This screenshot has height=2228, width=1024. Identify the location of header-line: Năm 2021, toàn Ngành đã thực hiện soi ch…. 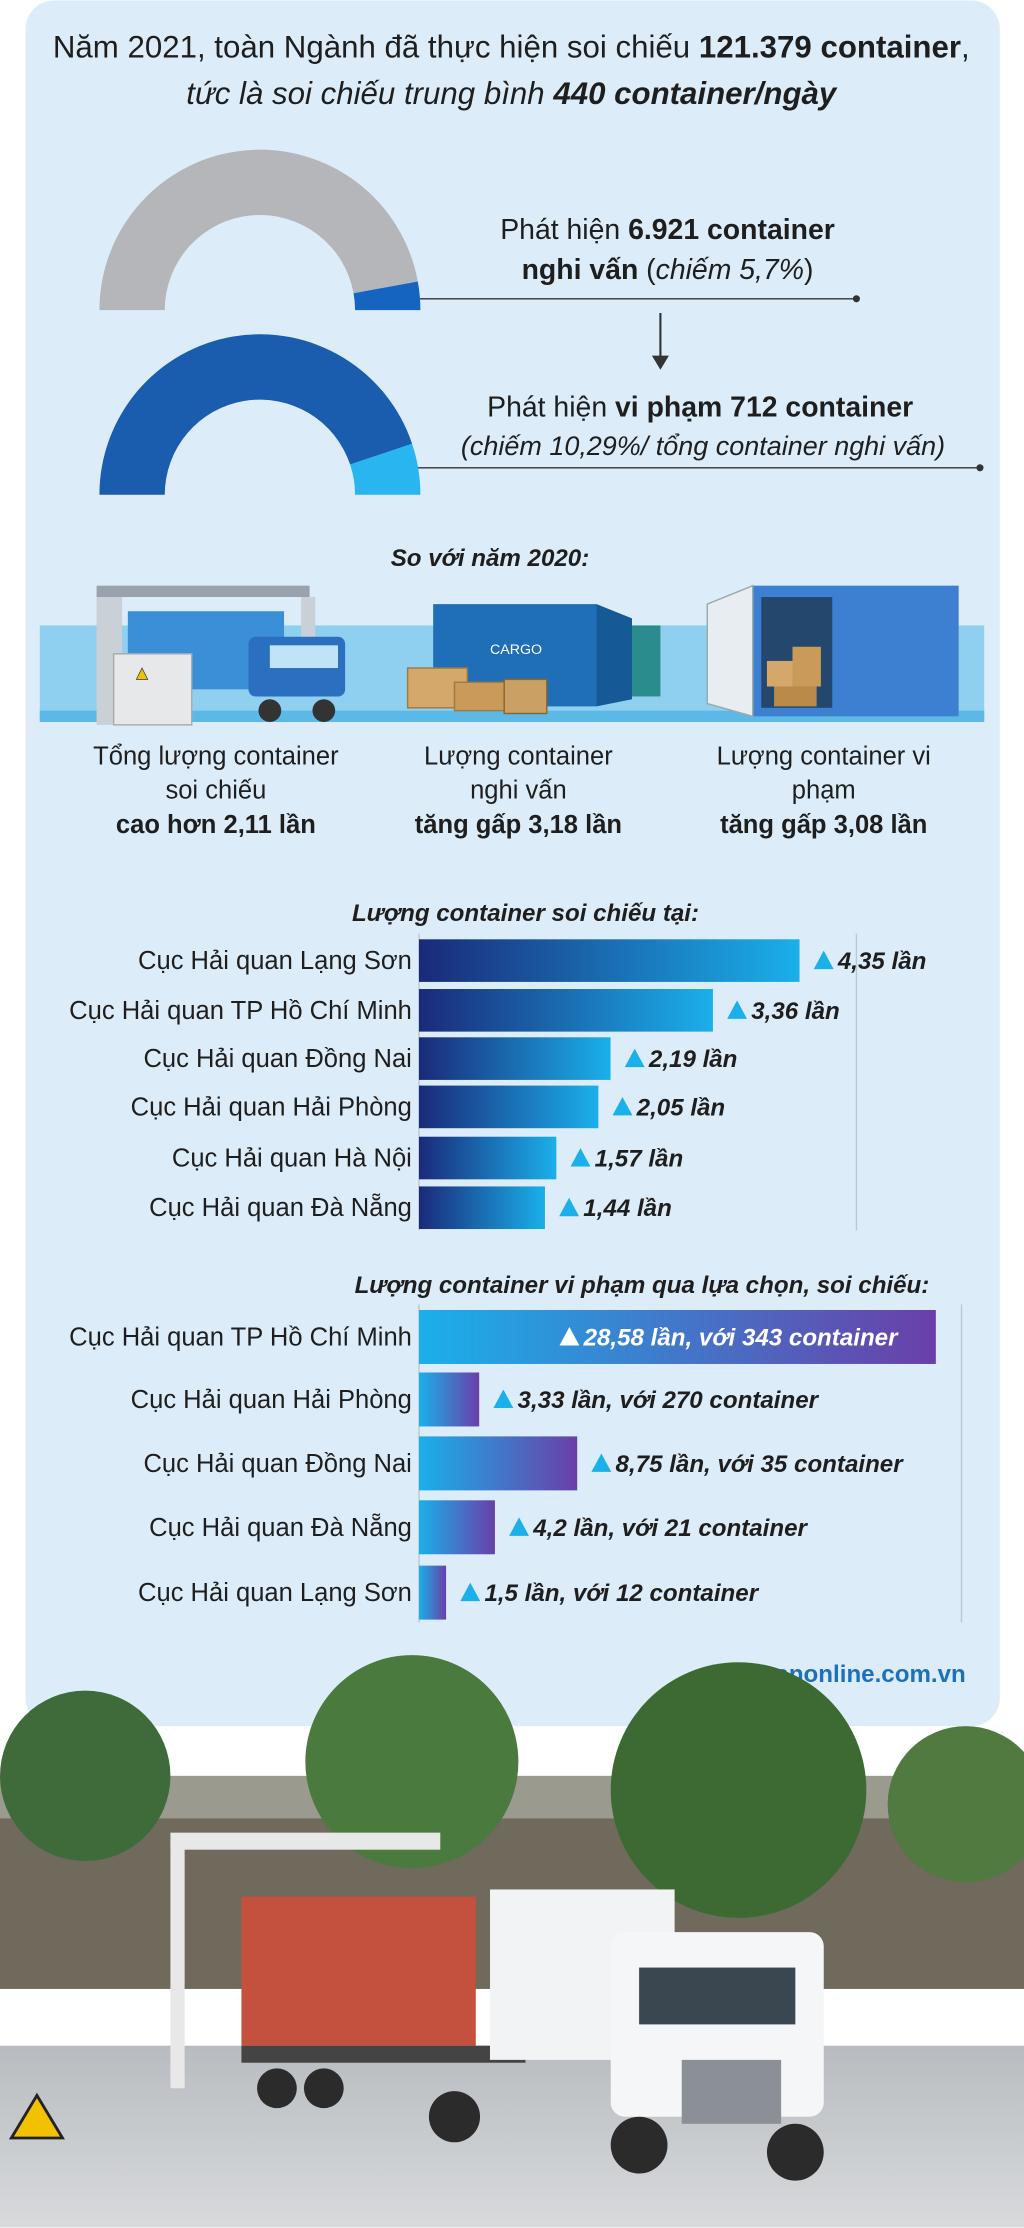
(511, 46).